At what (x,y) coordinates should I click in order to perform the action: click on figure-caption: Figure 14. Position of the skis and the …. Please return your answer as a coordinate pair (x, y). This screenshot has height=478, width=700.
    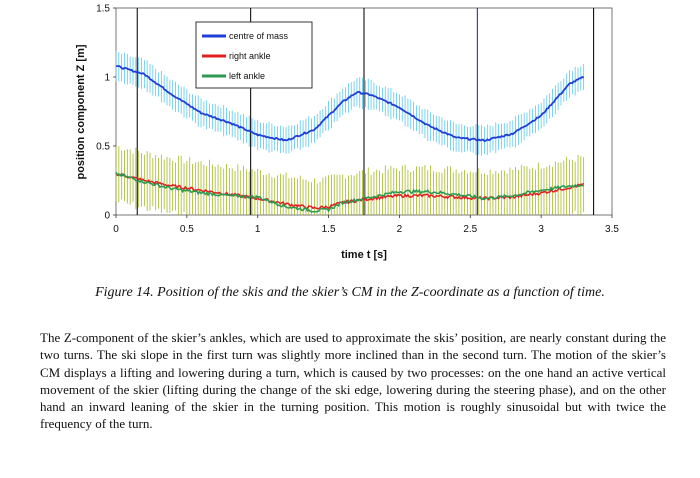
    Looking at the image, I should click on (350, 292).